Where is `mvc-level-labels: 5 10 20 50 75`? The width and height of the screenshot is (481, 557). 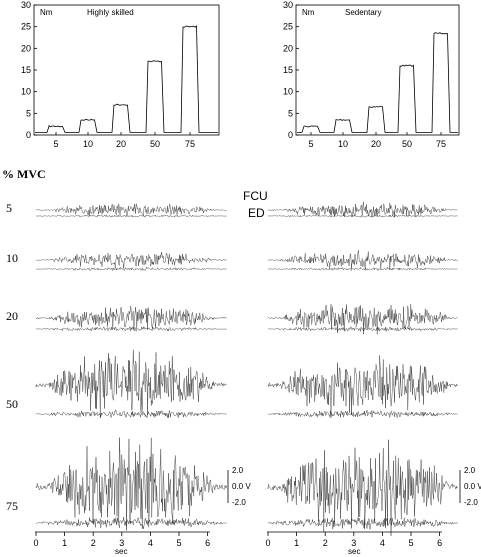 mvc-level-labels: 5 10 20 50 75 is located at coordinates (12, 357).